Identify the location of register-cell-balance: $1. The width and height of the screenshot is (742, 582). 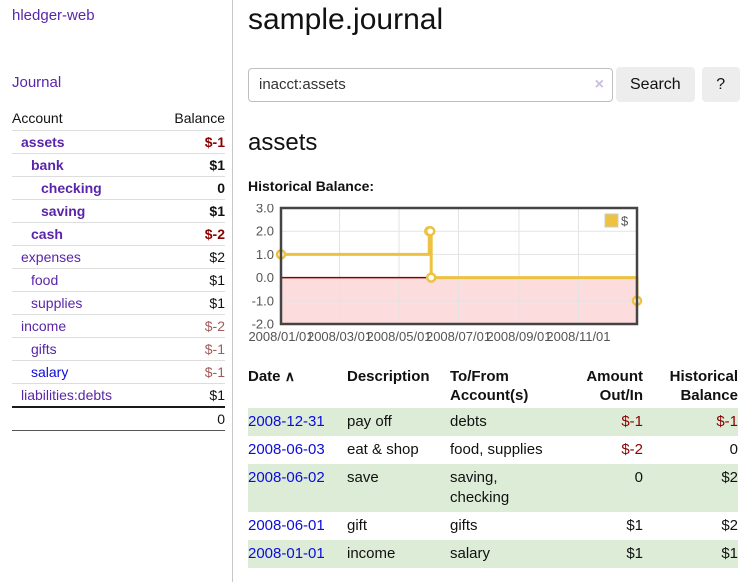
(729, 553).